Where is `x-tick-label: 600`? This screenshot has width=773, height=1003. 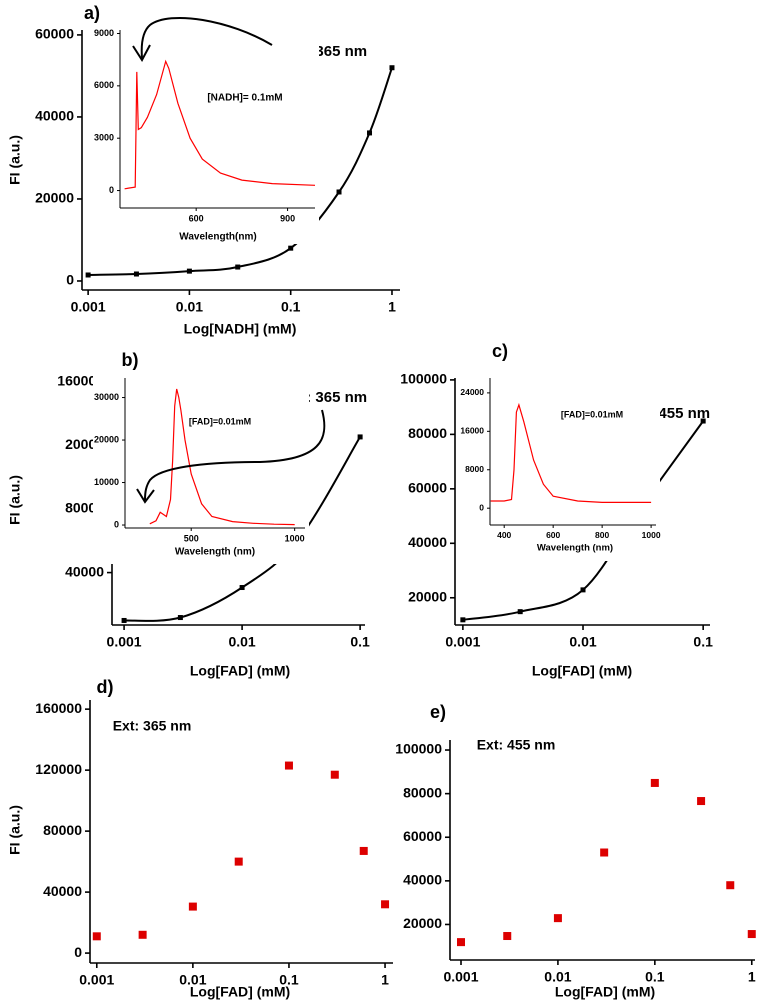
x-tick-label: 600 is located at coordinates (553, 535).